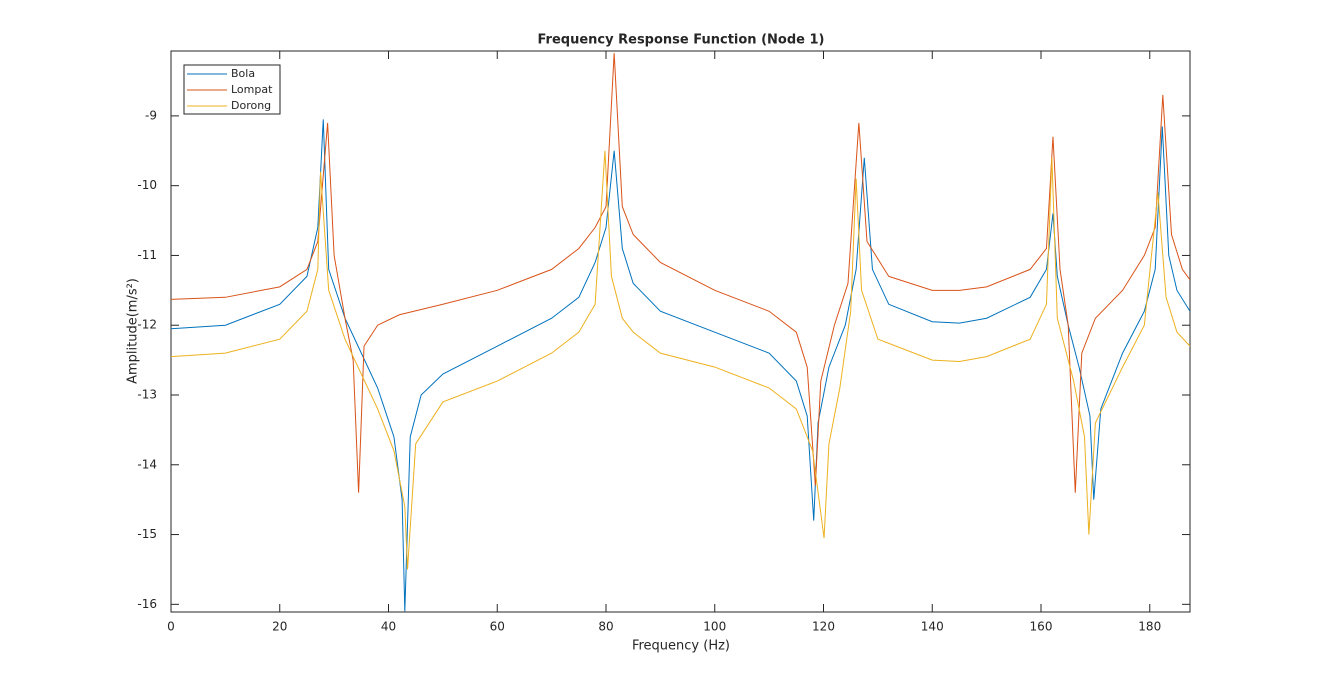 This screenshot has height=689, width=1317. I want to click on x-tick-label: 80, so click(605, 627).